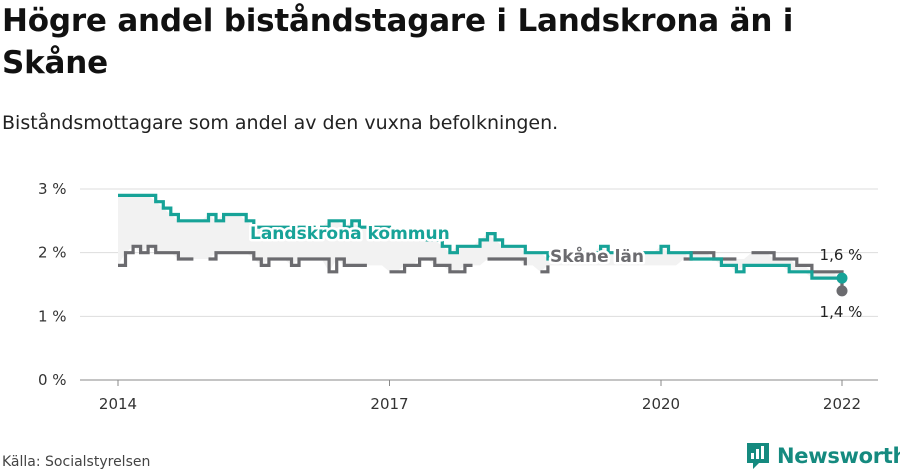 The image size is (900, 474). What do you see at coordinates (758, 456) in the screenshot?
I see `newsworthy-icon` at bounding box center [758, 456].